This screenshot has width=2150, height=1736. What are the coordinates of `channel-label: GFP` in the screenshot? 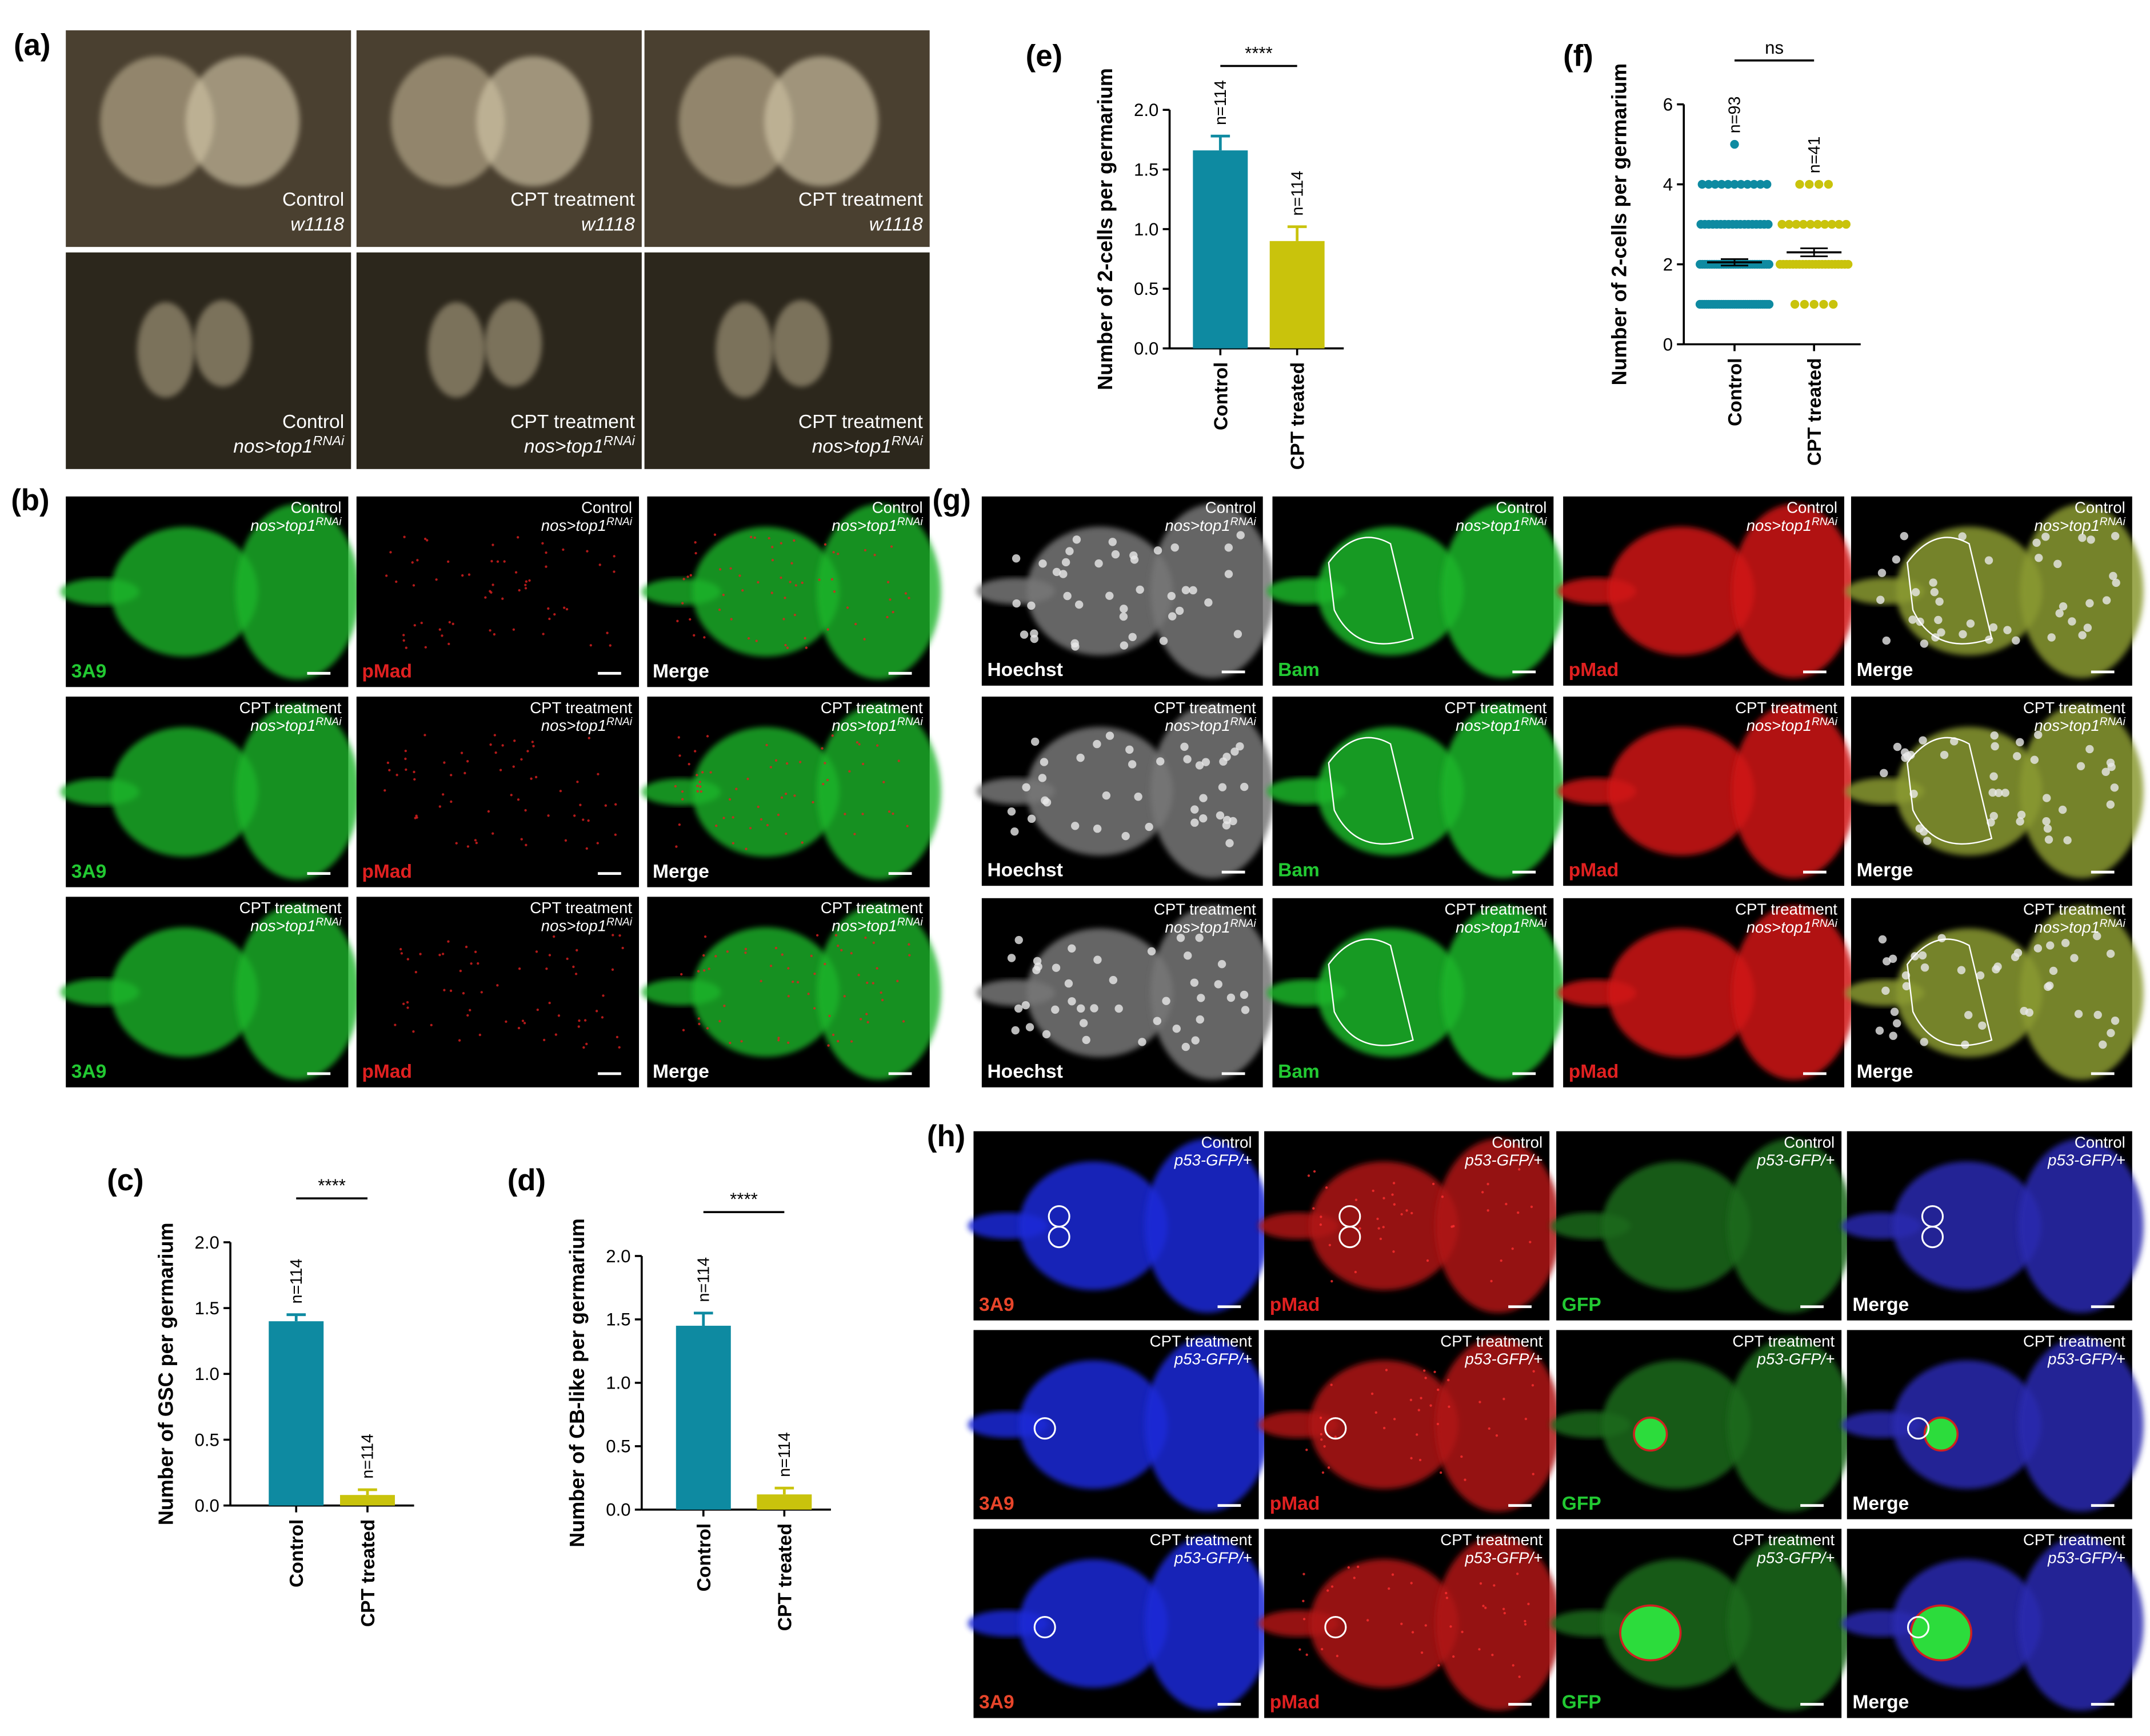 It's located at (1581, 1503).